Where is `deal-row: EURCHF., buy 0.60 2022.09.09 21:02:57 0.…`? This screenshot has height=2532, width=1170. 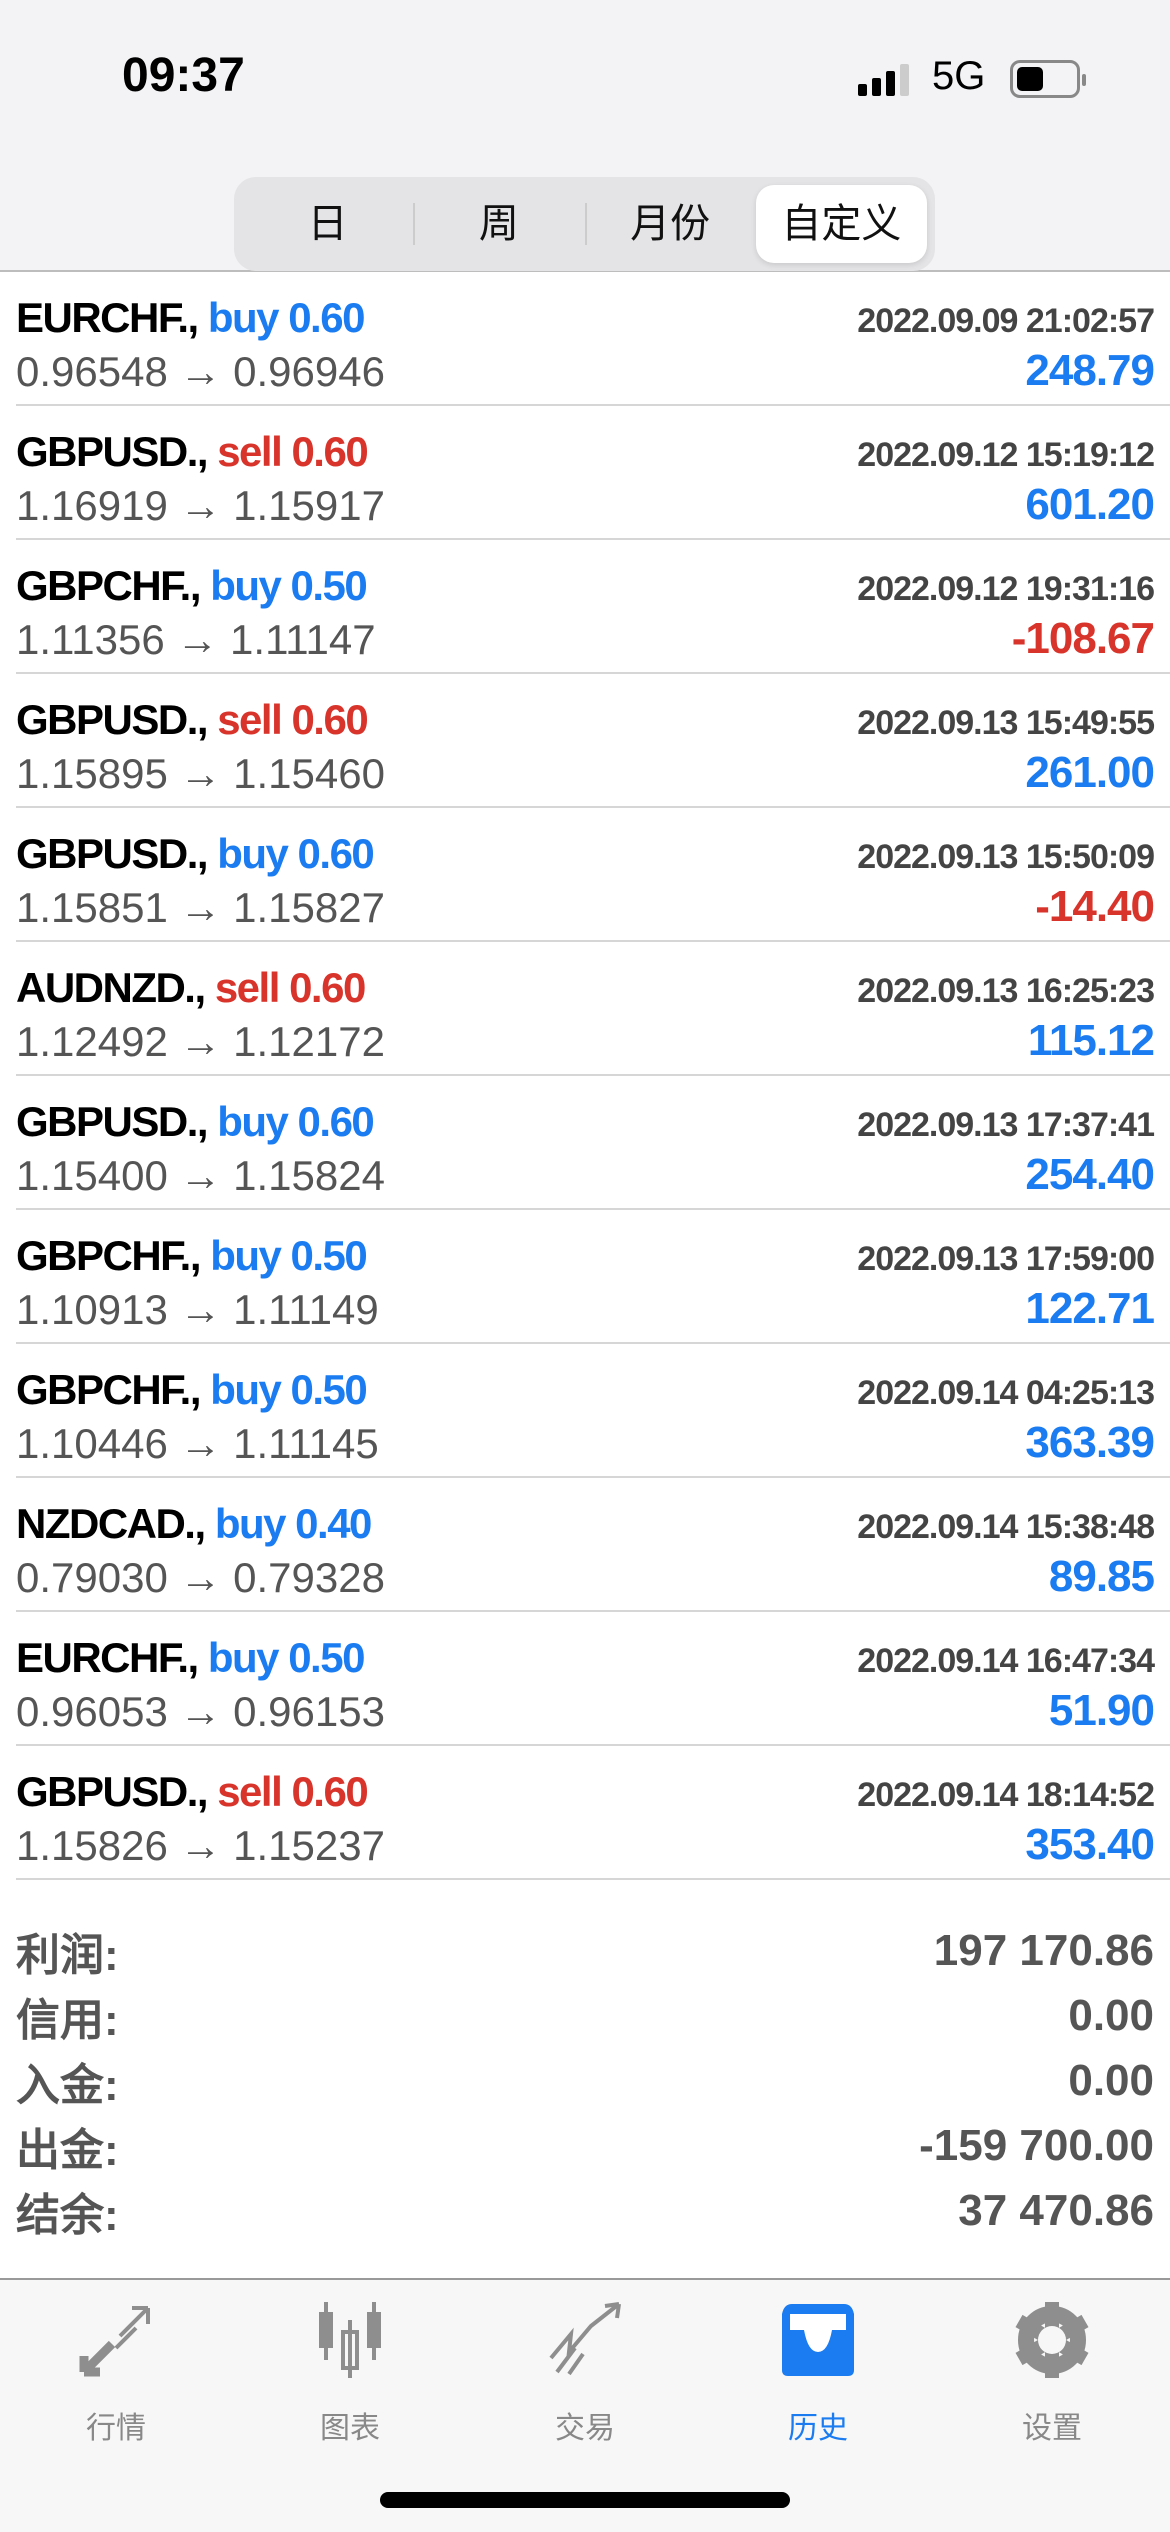
deal-row: EURCHF., buy 0.60 2022.09.09 21:02:57 0.… is located at coordinates (593, 339).